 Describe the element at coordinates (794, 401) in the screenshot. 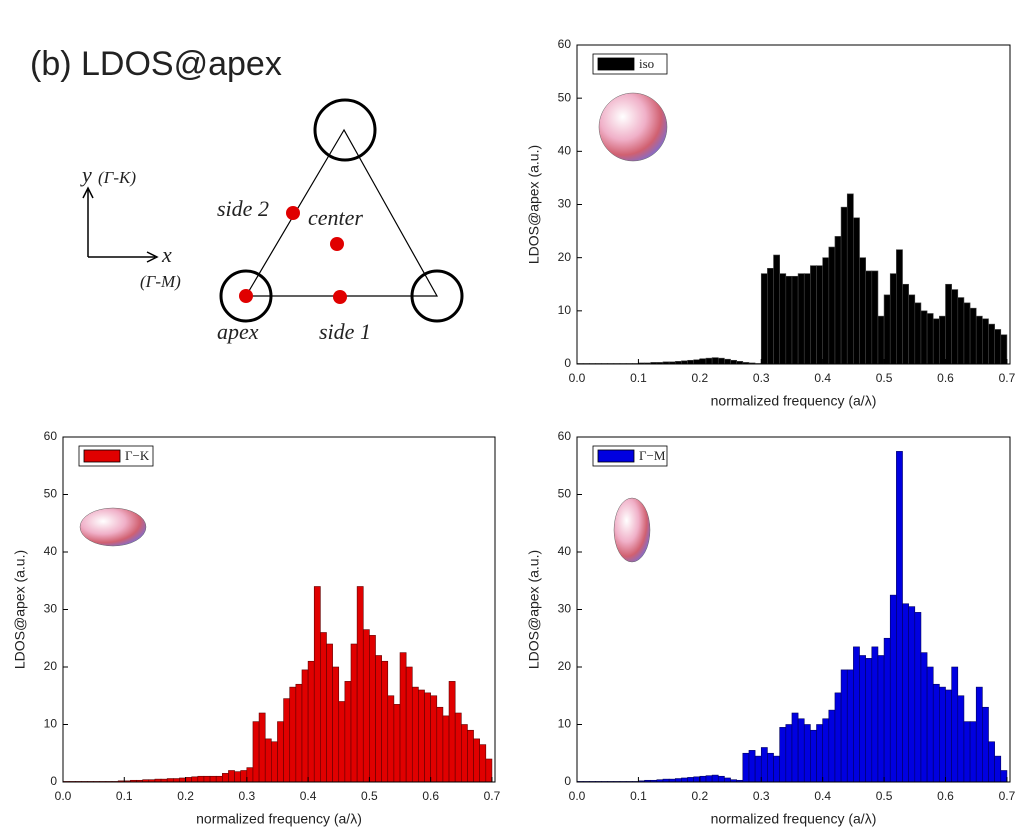

I see `x-axis-label: normalized frequency (a/λ)` at that location.